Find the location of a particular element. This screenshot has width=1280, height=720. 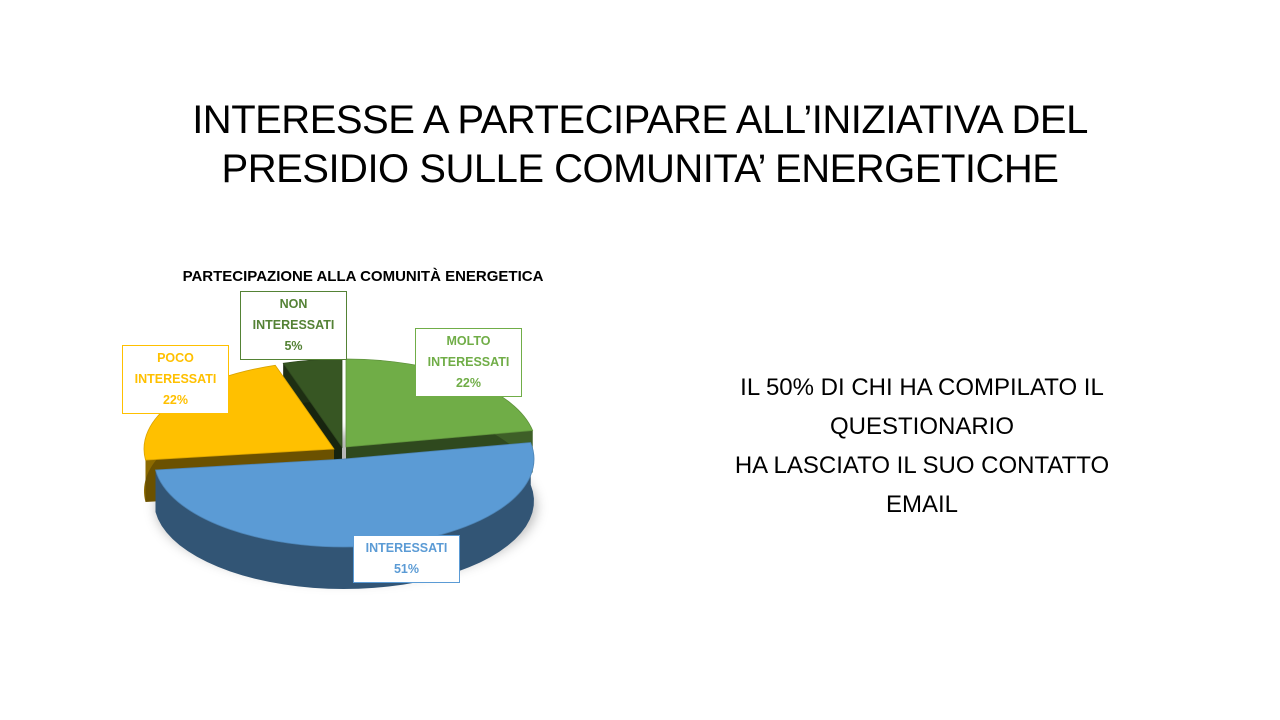

slice-label-3: NON INTERESSATI 5% is located at coordinates (293, 325).